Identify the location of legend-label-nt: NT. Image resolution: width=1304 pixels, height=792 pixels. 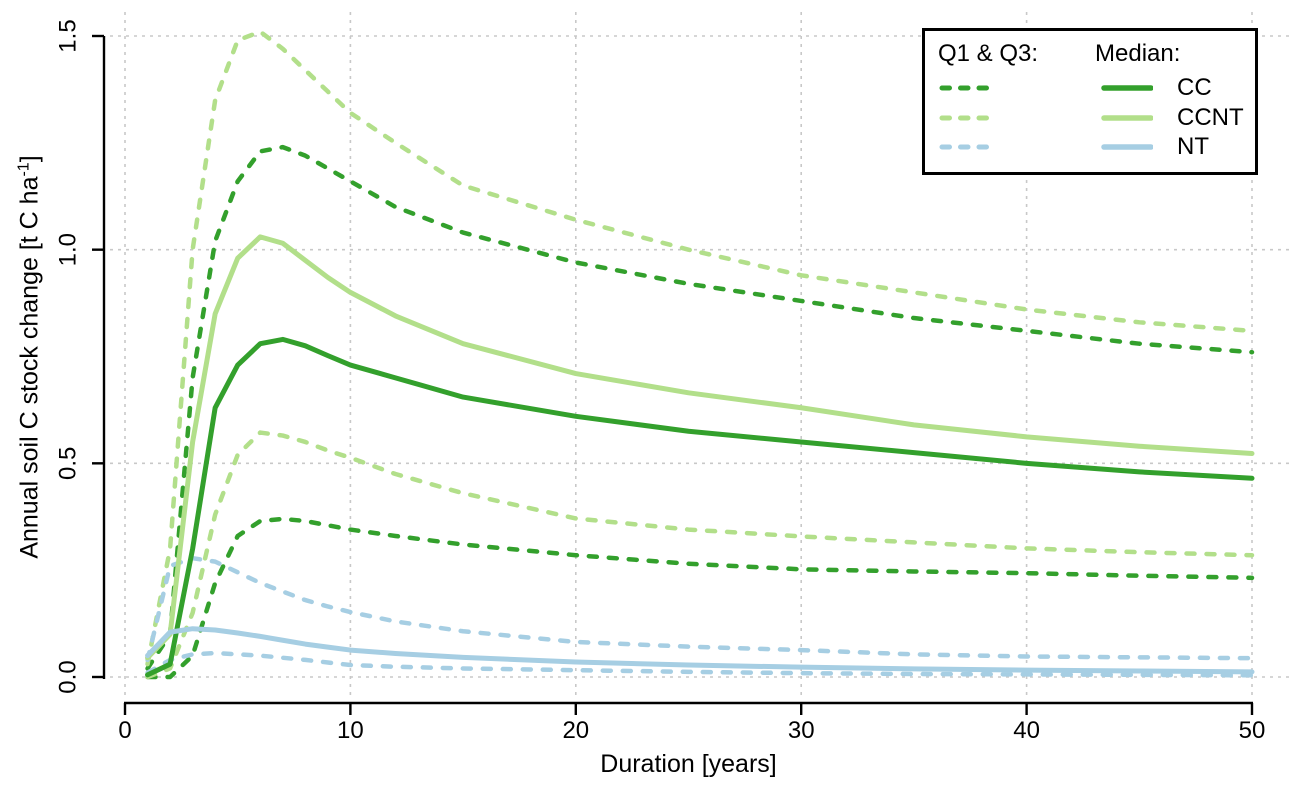
(1193, 146).